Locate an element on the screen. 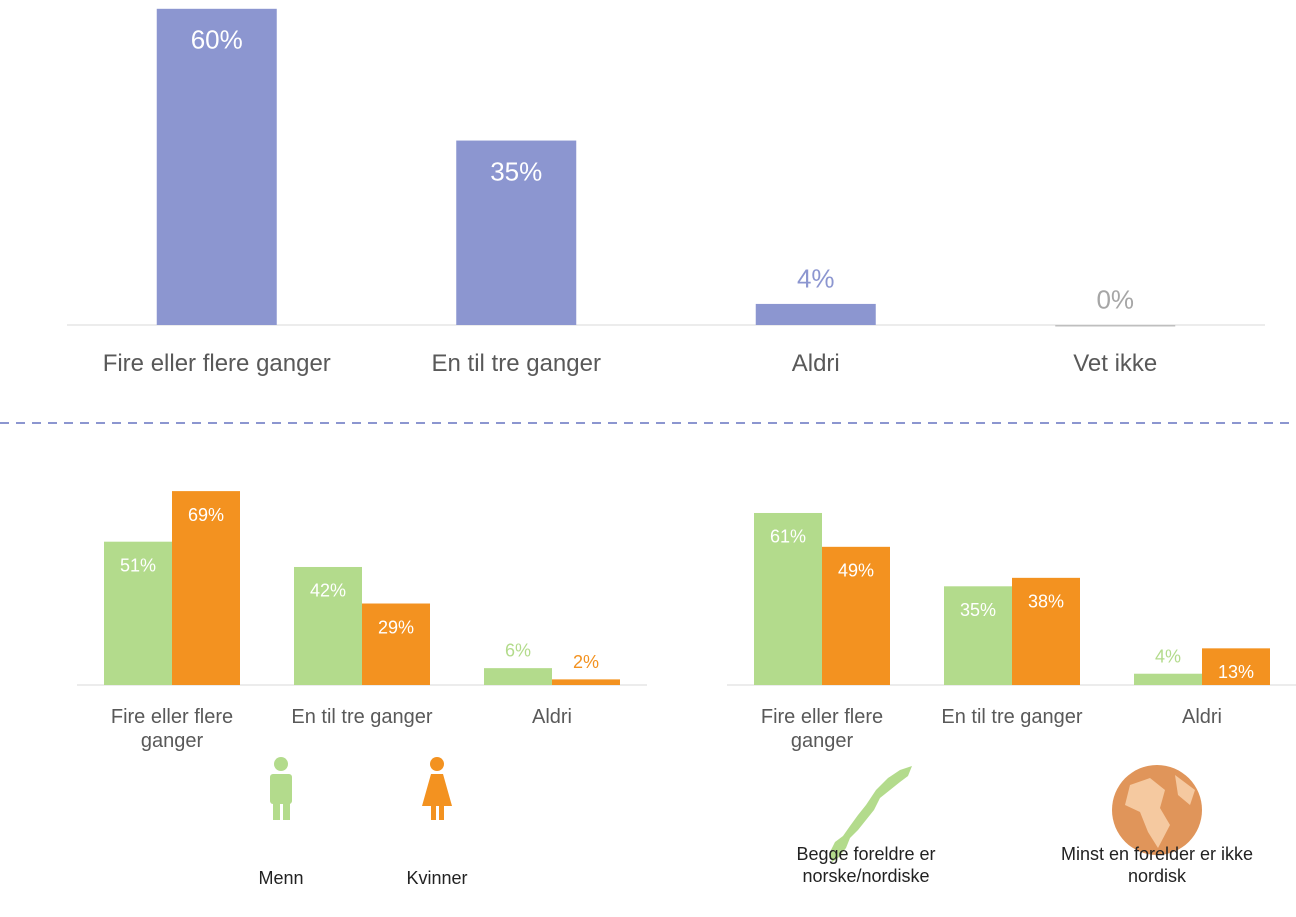 This screenshot has height=917, width=1296. value-label: 49% is located at coordinates (856, 571).